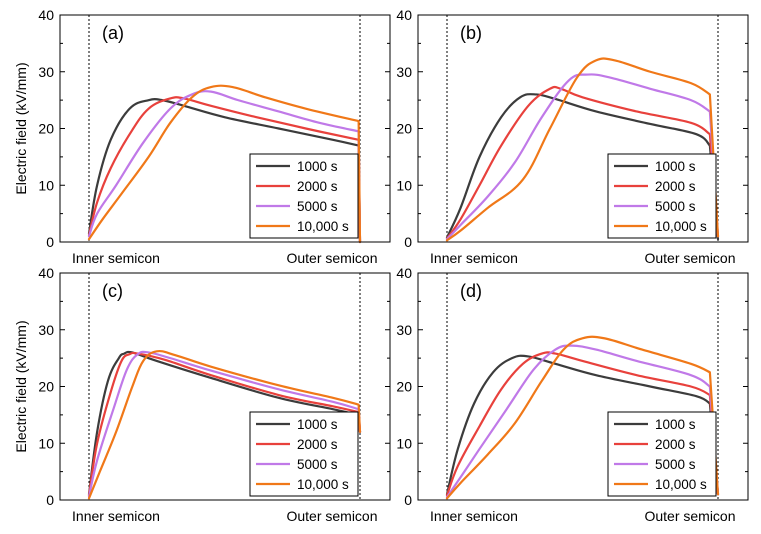 This screenshot has width=761, height=534. What do you see at coordinates (471, 291) in the screenshot?
I see `panel-label: (d)` at bounding box center [471, 291].